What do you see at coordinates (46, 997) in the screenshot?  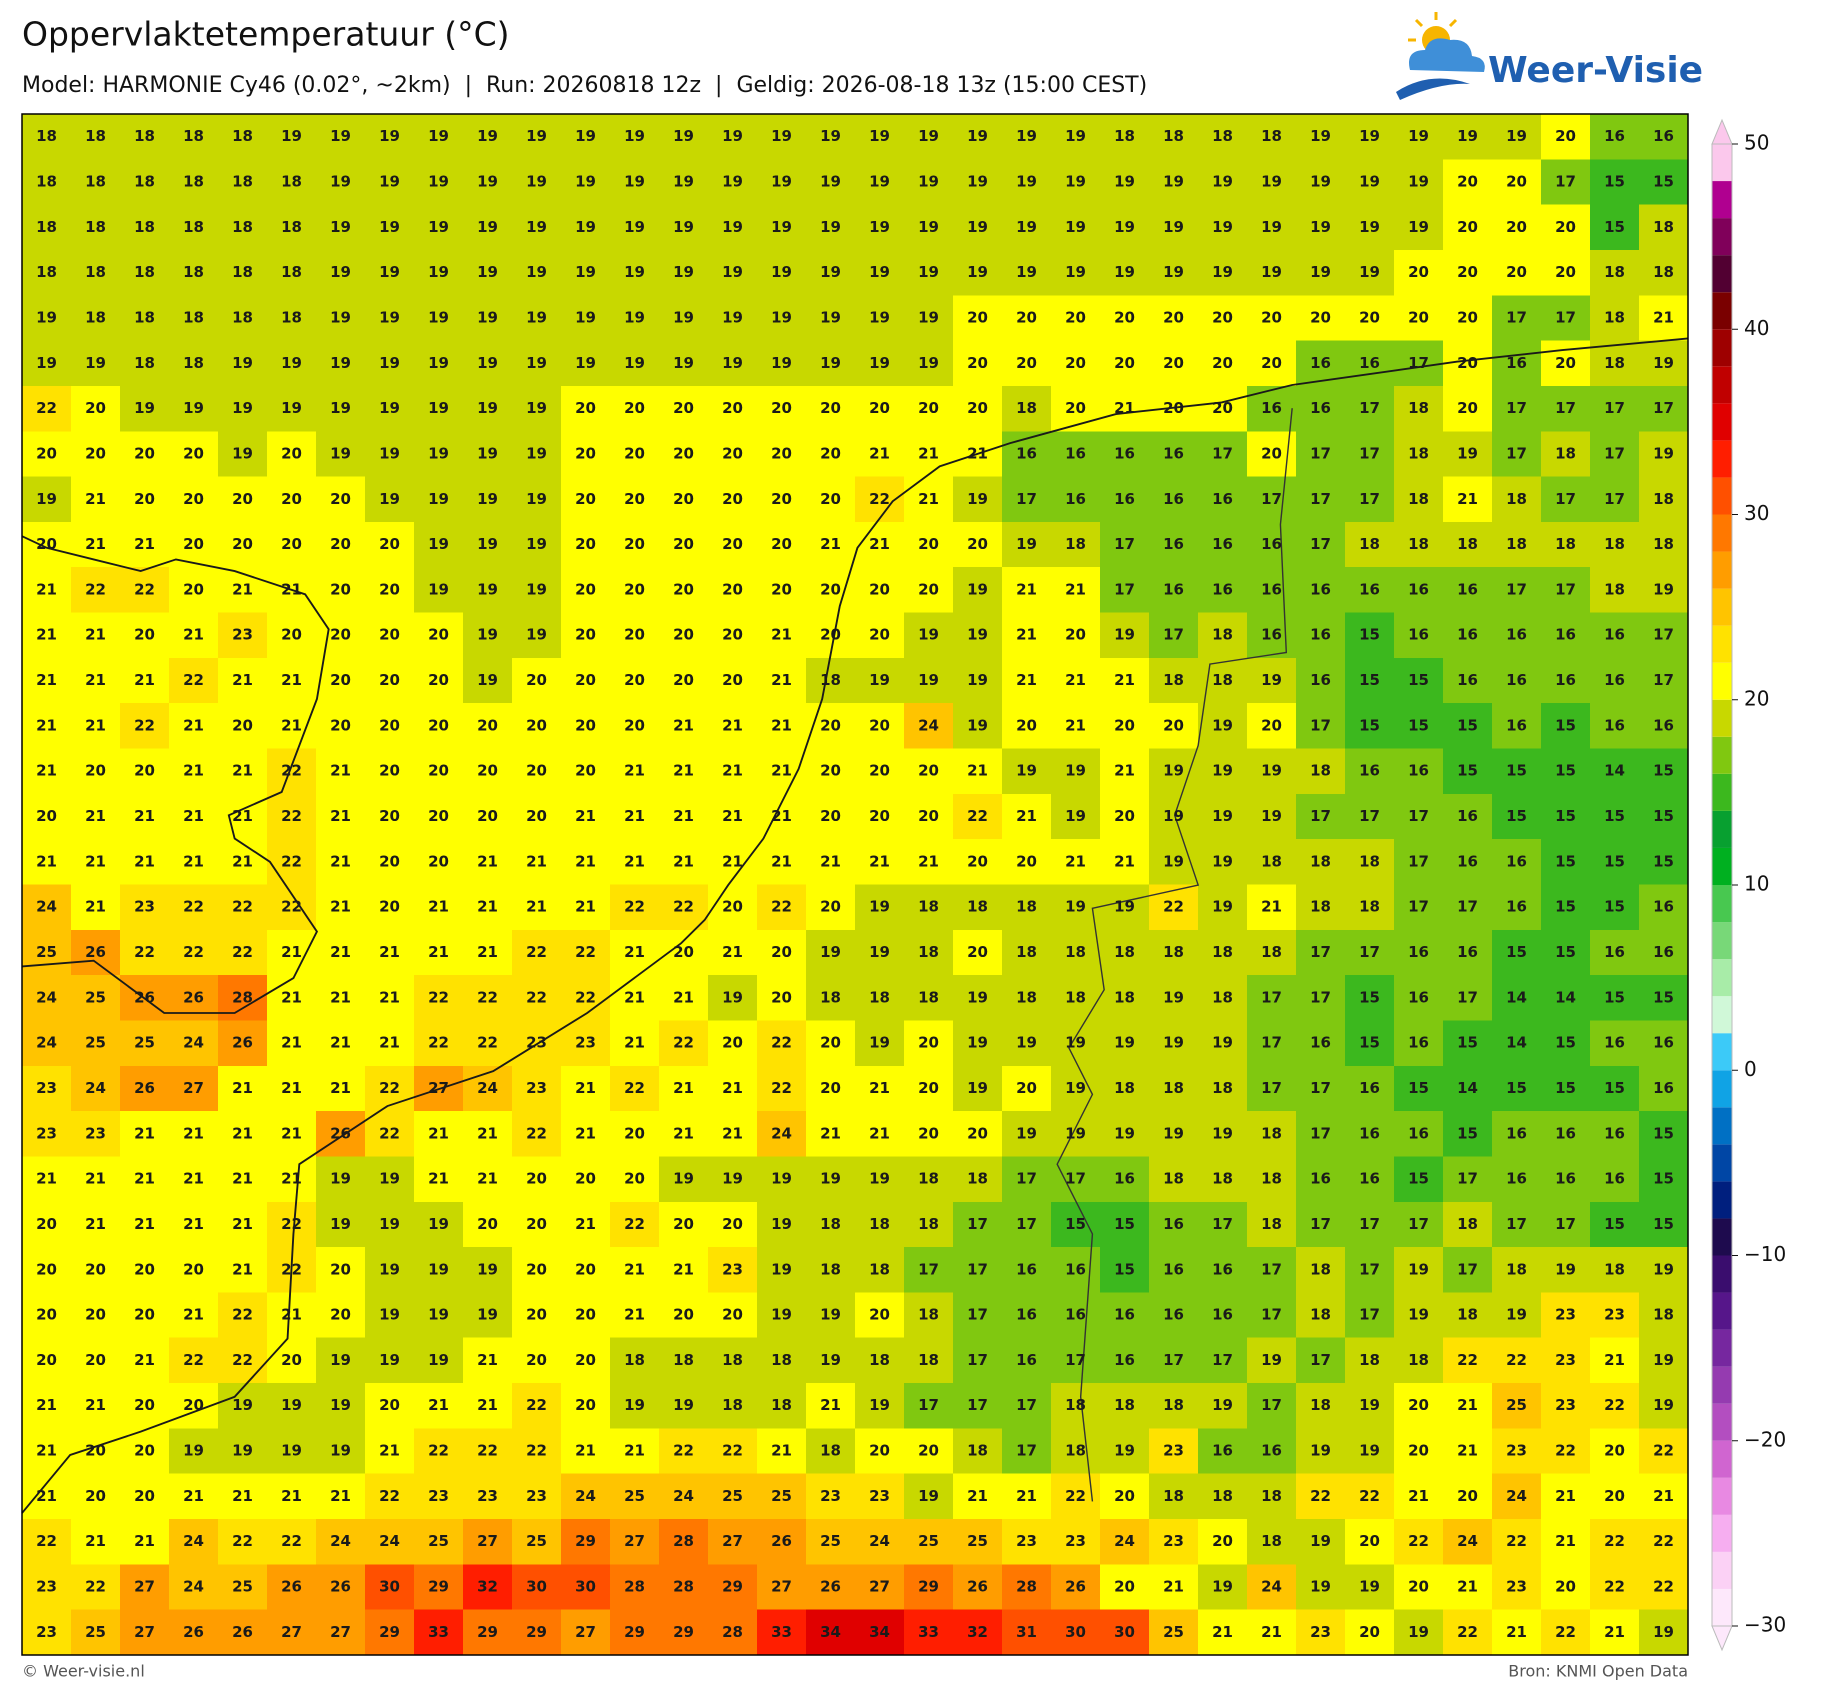 I see `temperature-label: 24` at bounding box center [46, 997].